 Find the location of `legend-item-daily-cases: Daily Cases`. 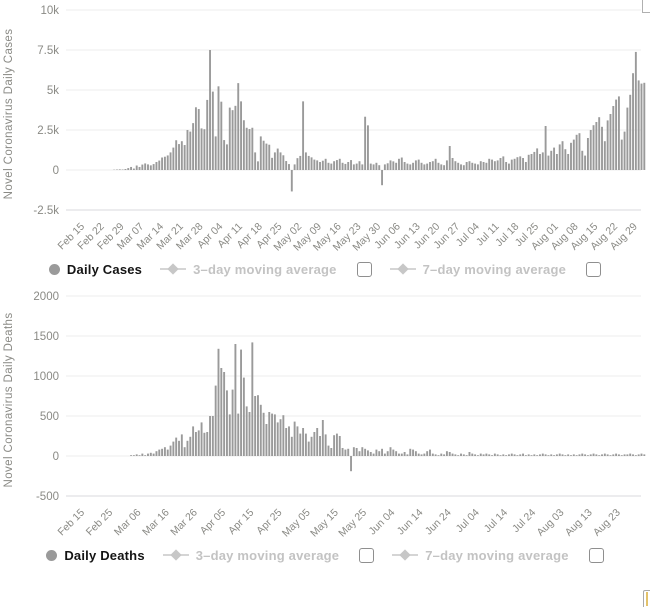

legend-item-daily-cases: Daily Cases is located at coordinates (95, 269).